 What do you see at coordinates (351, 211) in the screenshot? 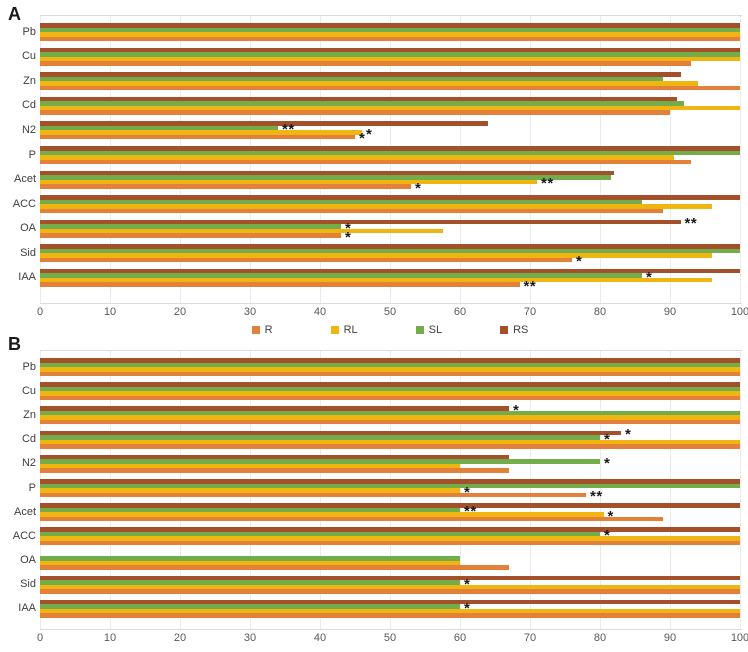
I see `bar-A-ACC-R` at bounding box center [351, 211].